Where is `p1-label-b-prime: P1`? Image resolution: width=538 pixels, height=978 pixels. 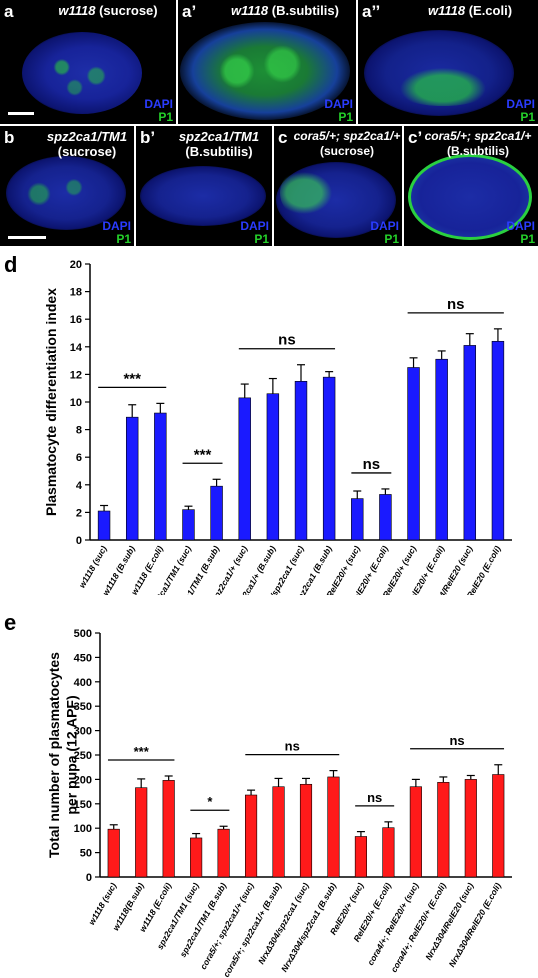
p1-label-b-prime: P1 is located at coordinates (261, 239).